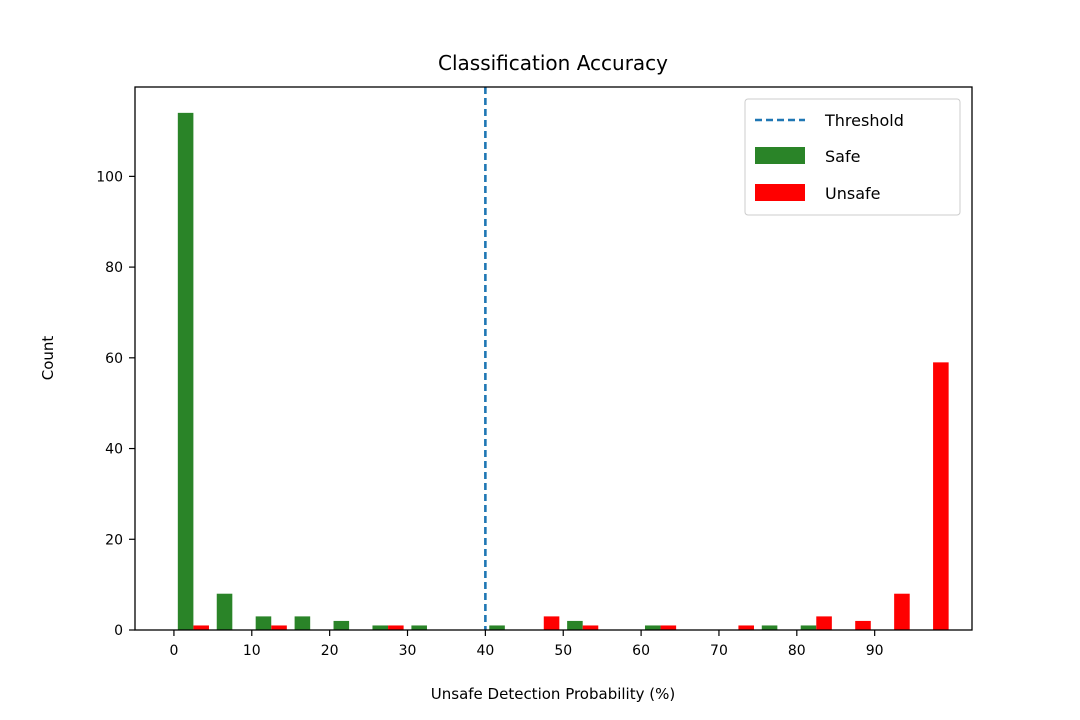 Image resolution: width=1080 pixels, height=720 pixels. What do you see at coordinates (553, 63) in the screenshot?
I see `chart-title: Classification Accuracy` at bounding box center [553, 63].